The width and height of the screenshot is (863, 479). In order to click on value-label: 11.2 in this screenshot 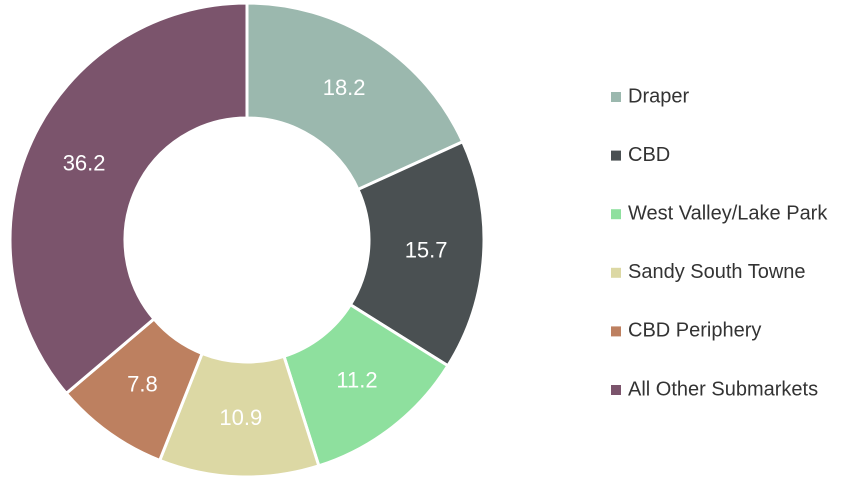, I will do `click(356, 380)`.